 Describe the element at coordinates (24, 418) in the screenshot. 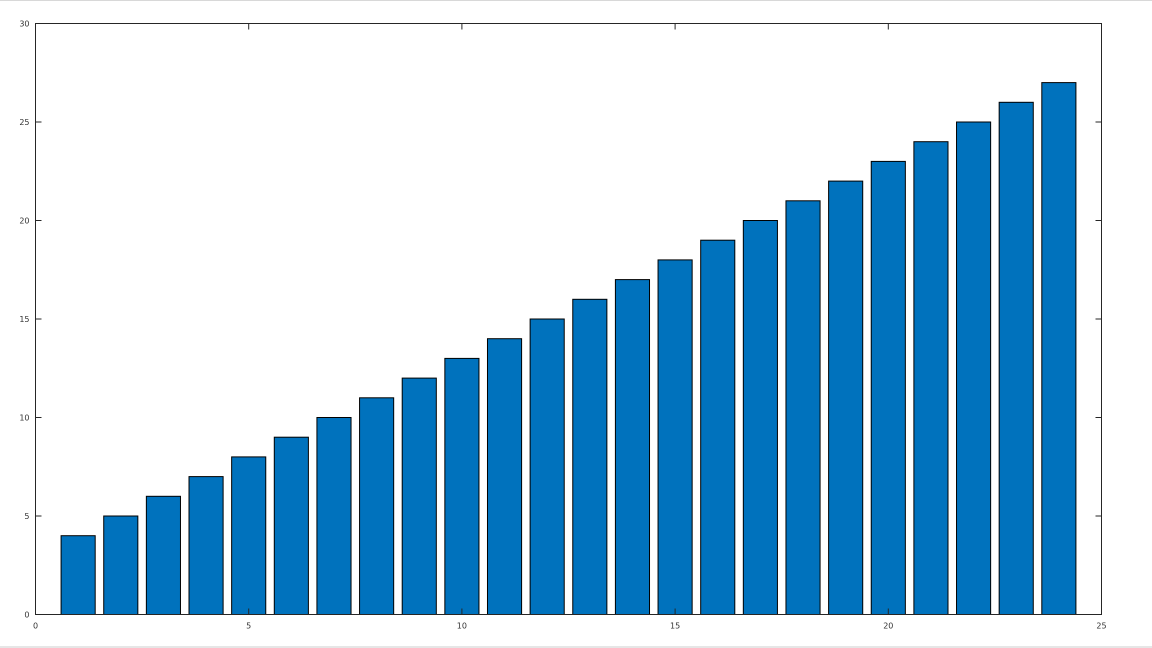

I see `y-tick-label: 10` at that location.